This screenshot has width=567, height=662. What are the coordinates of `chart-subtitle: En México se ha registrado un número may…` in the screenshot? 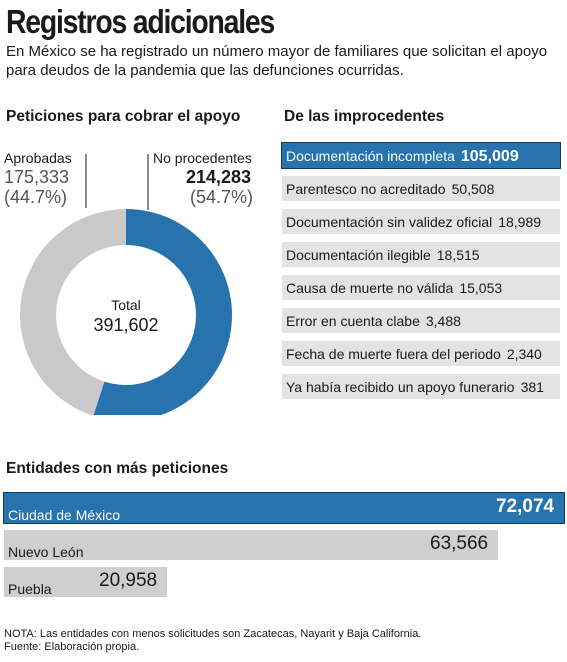 It's located at (277, 61).